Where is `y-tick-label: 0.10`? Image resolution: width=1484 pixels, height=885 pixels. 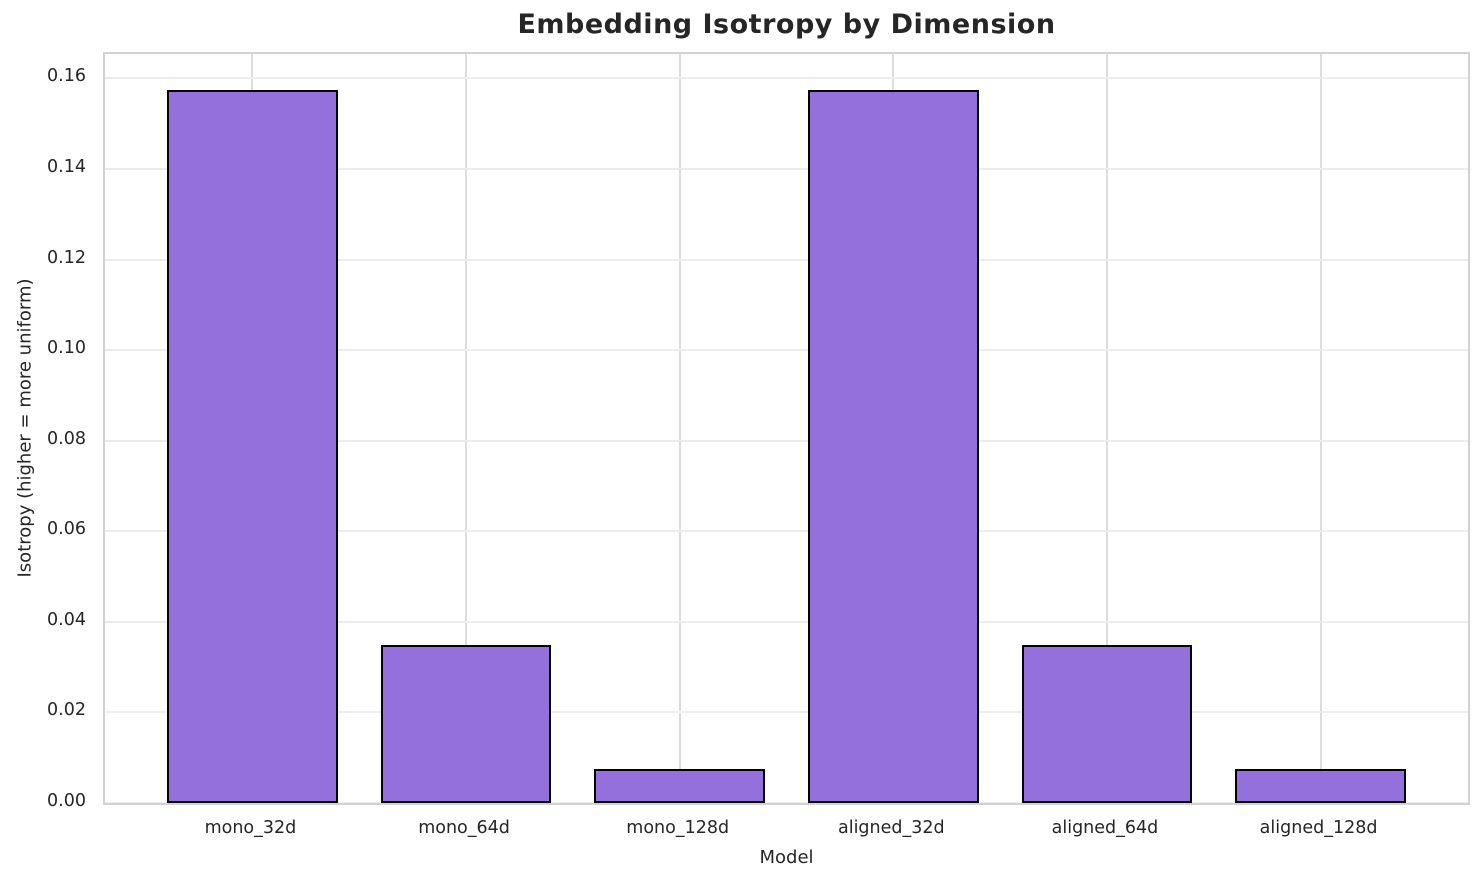
y-tick-label: 0.10 is located at coordinates (66, 348).